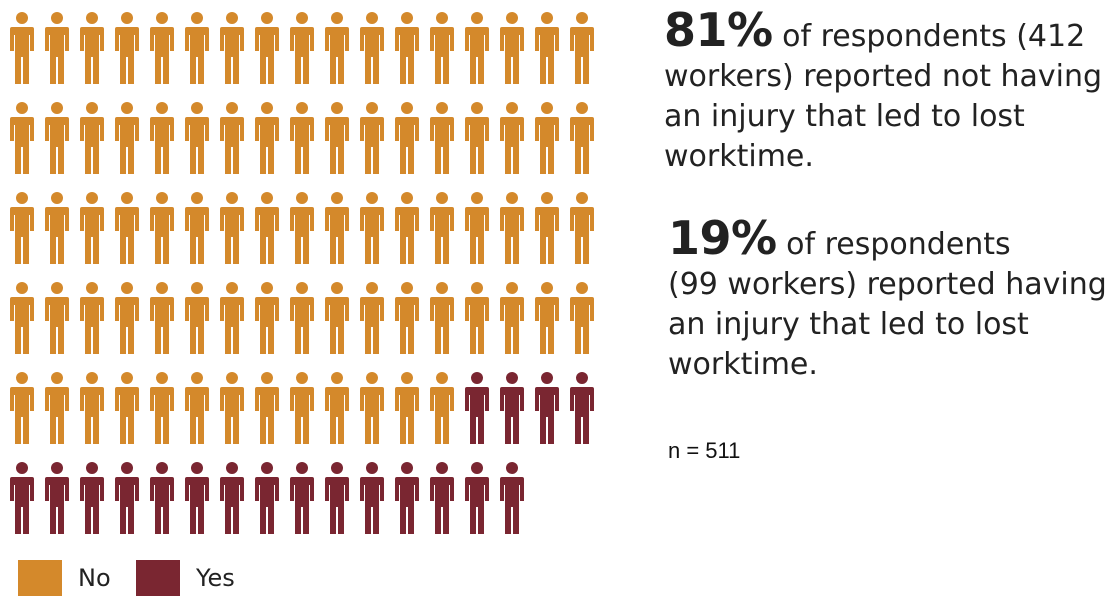 The height and width of the screenshot is (596, 1117). What do you see at coordinates (898, 244) in the screenshot?
I see `stat-yes-text-line1: of respondents` at bounding box center [898, 244].